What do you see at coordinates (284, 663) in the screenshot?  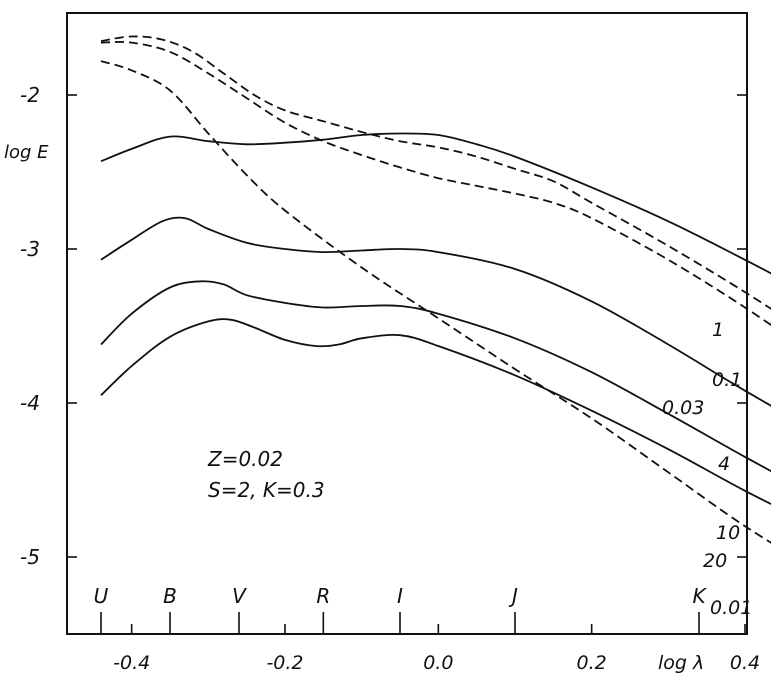 I see `x-tick-label: -0.2` at bounding box center [284, 663].